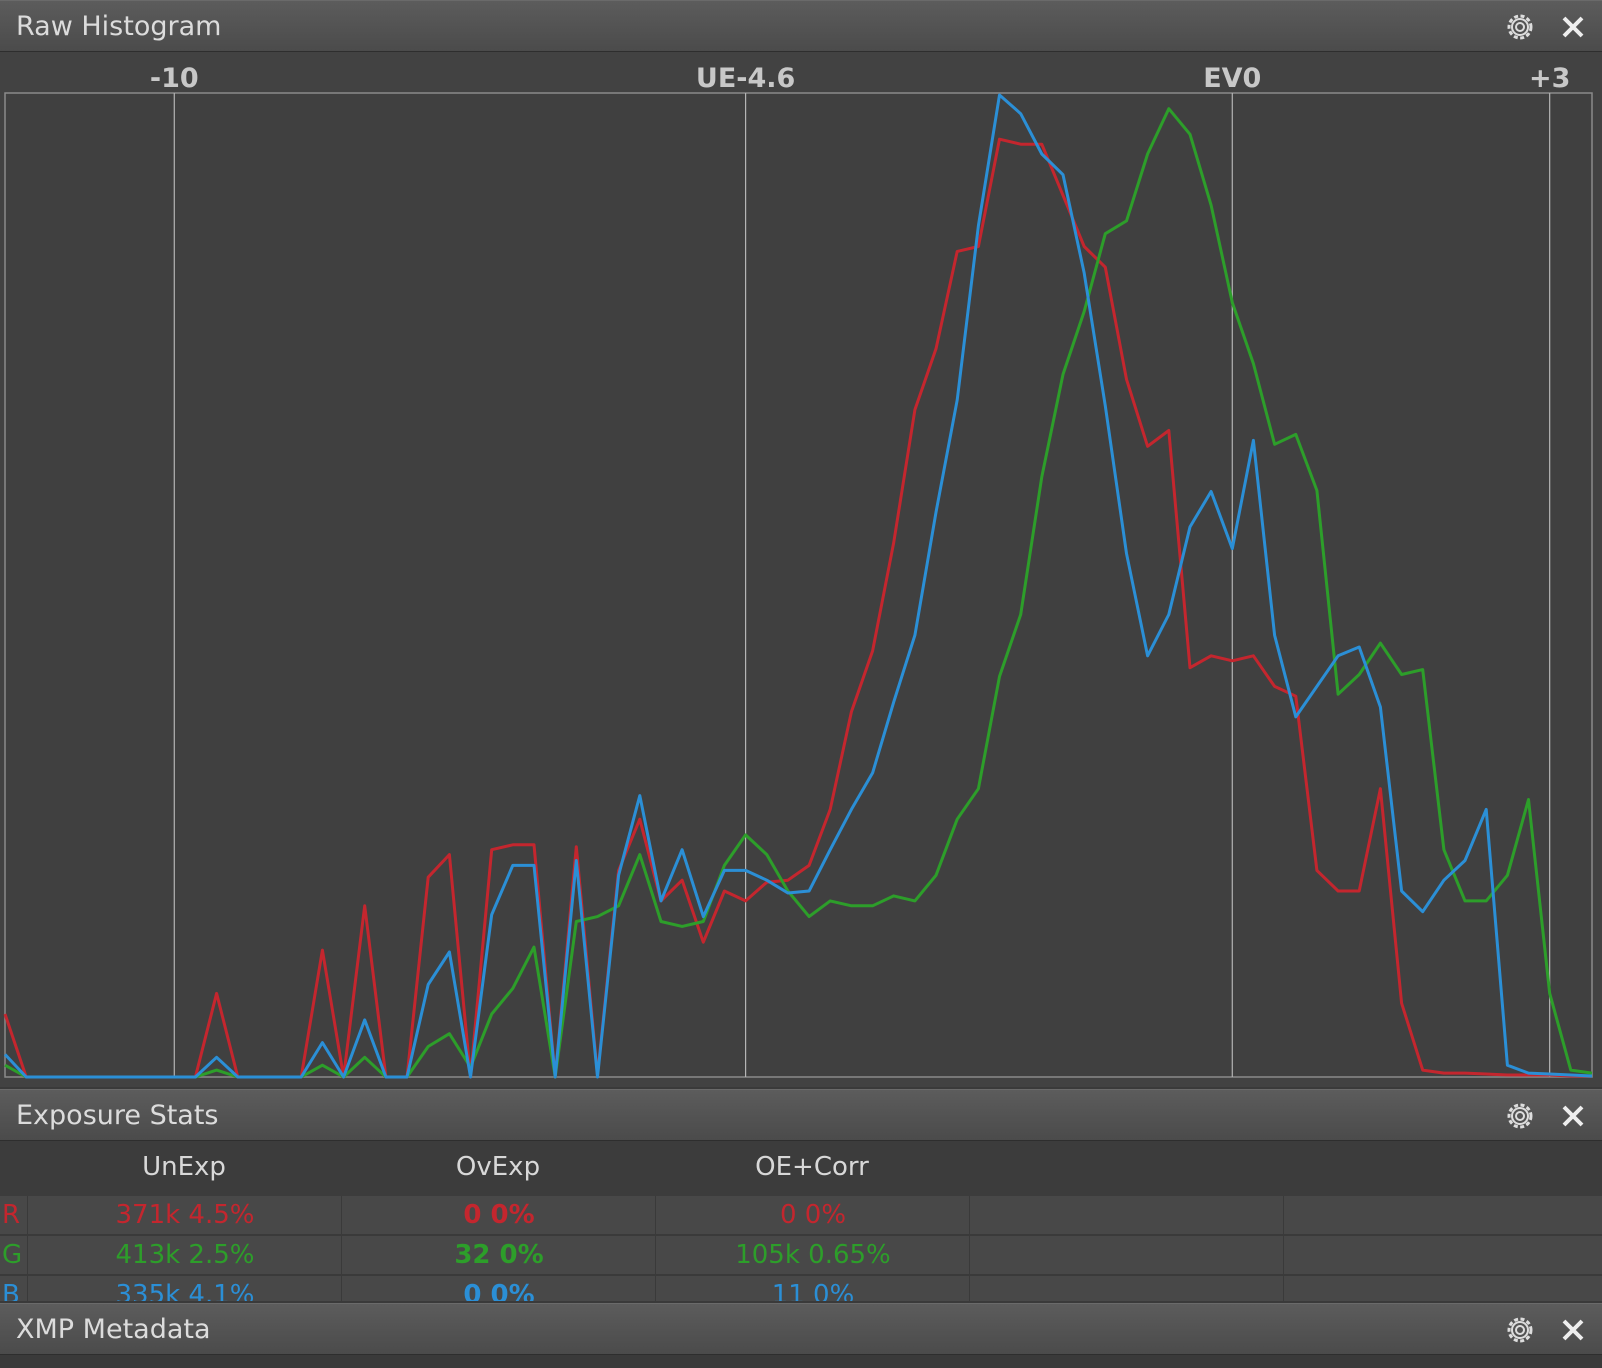 The image size is (1602, 1368). I want to click on row-label: R, so click(11, 1215).